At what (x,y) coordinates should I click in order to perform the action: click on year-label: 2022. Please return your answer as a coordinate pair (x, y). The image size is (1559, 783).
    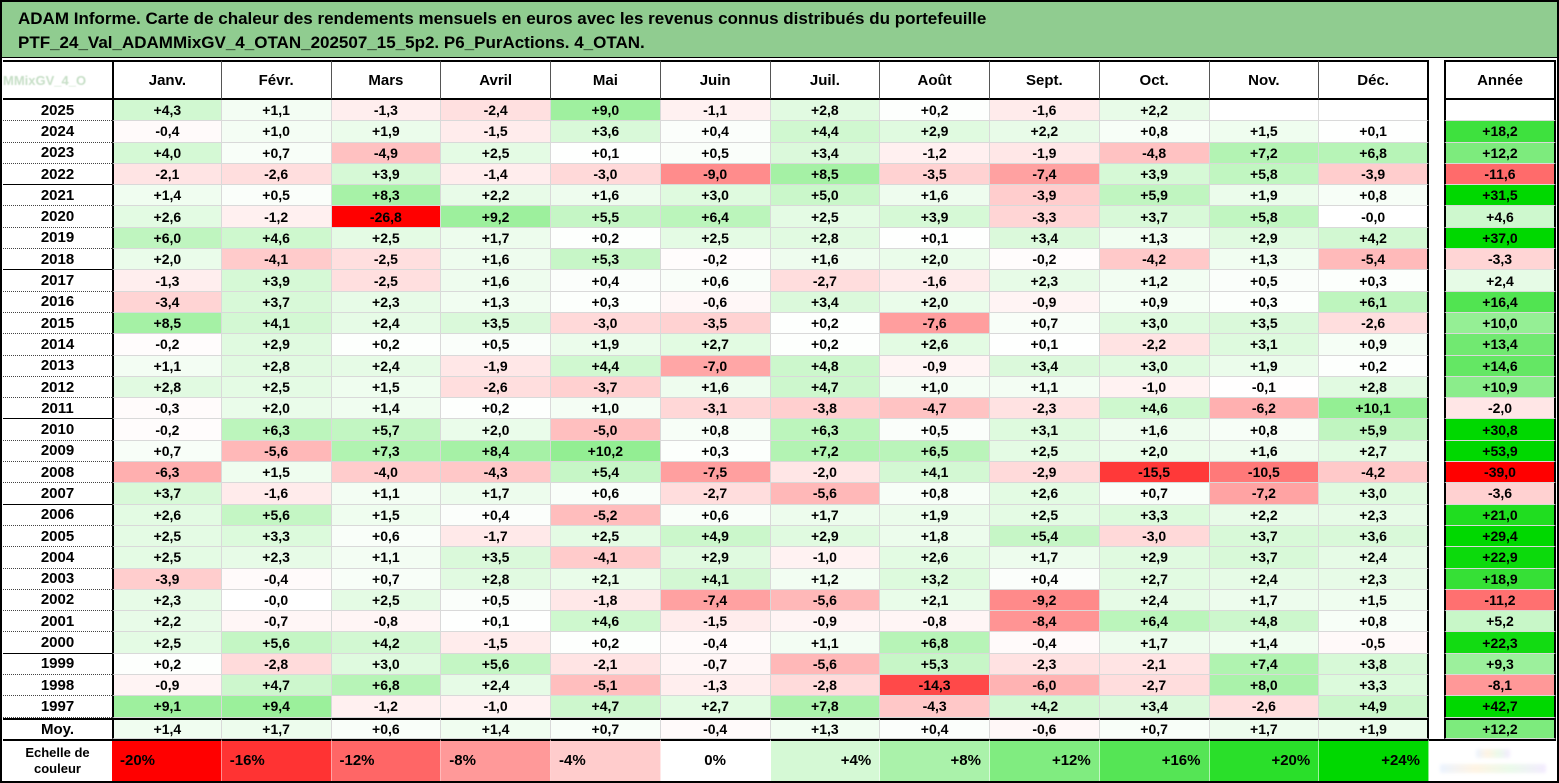
    Looking at the image, I should click on (57, 174).